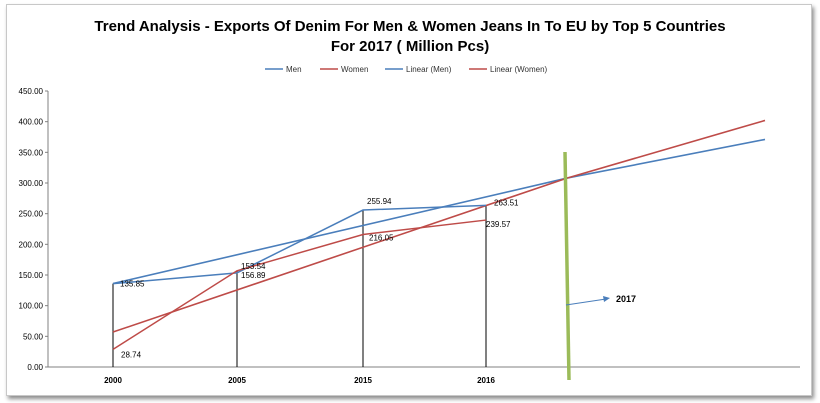  Describe the element at coordinates (132, 284) in the screenshot. I see `data-label: 135.85` at that location.